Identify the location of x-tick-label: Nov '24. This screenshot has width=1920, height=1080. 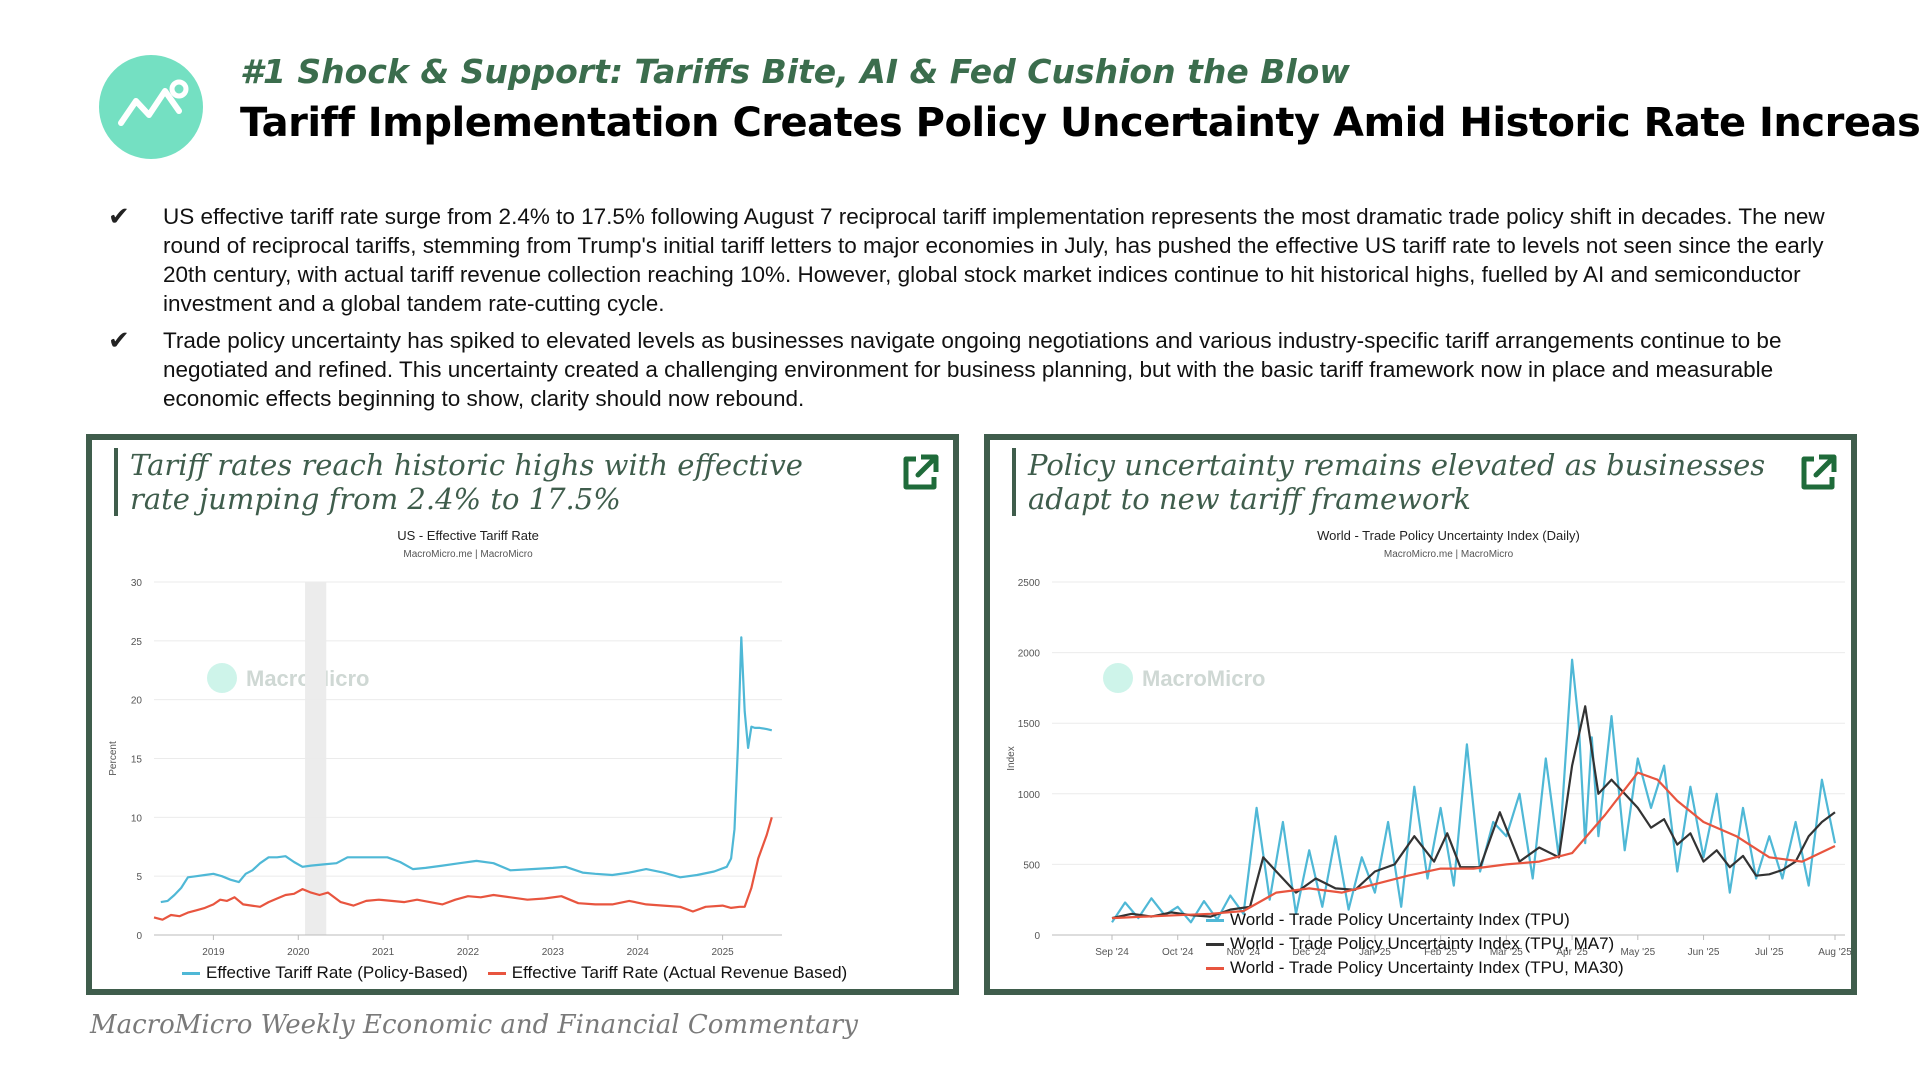
(1244, 952).